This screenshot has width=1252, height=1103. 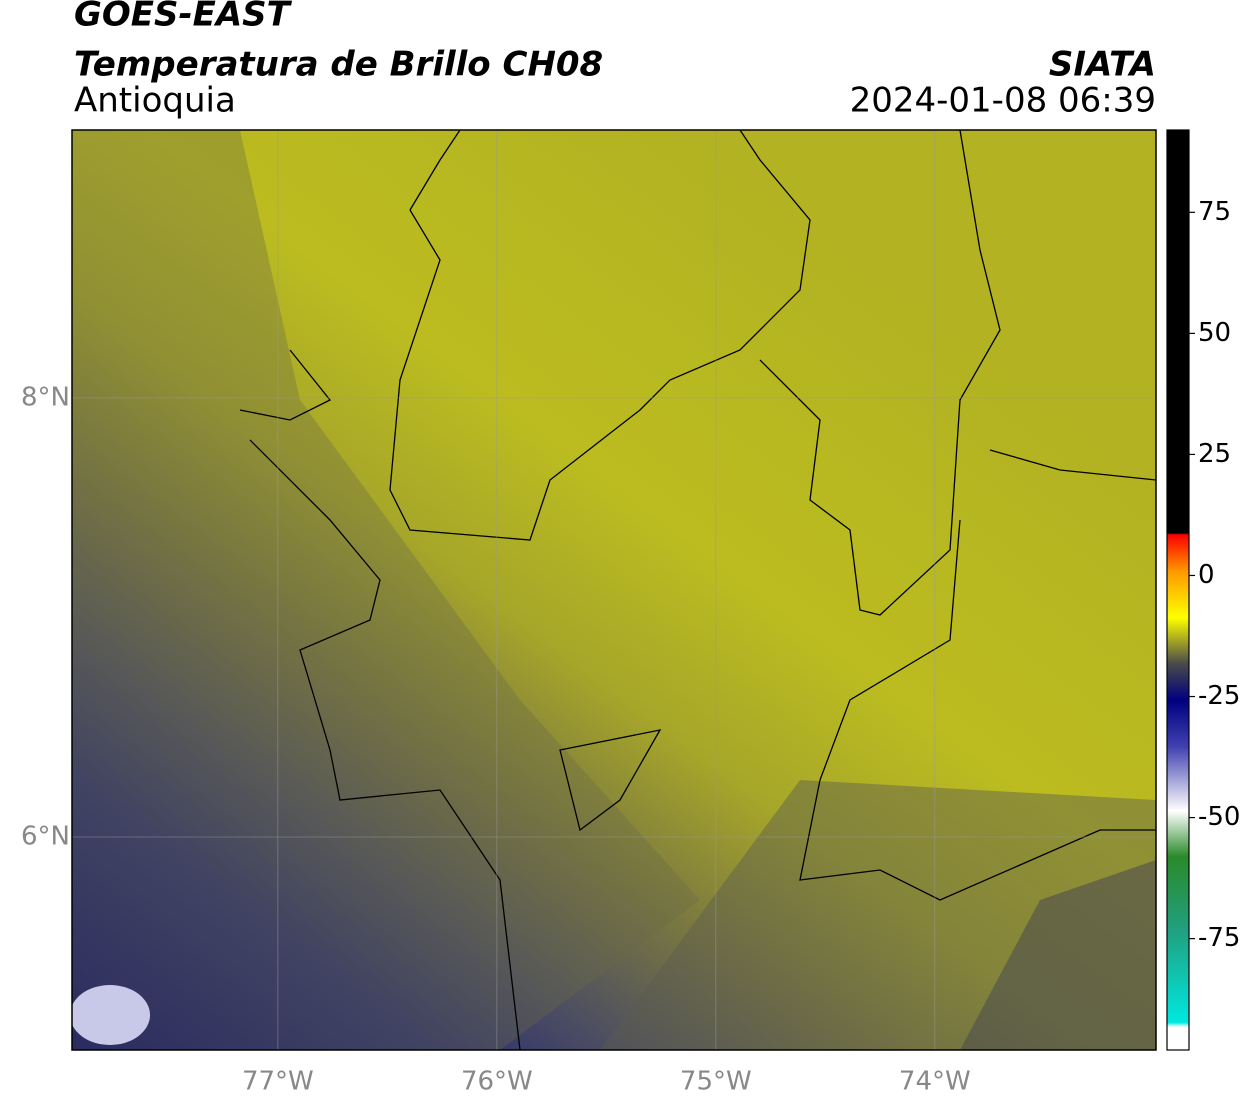 I want to click on y-tick-label: 8°N, so click(x=45, y=397).